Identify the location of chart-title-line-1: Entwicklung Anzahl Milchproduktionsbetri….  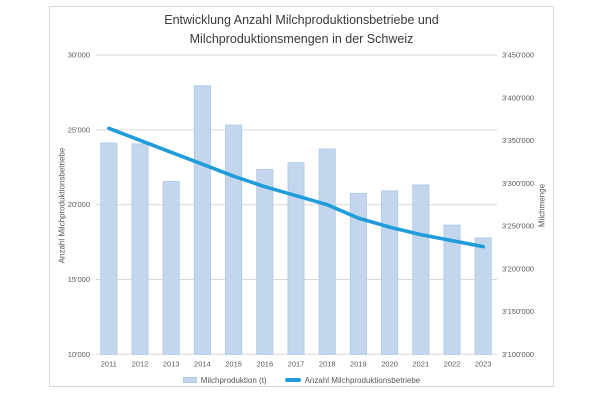
(301, 20).